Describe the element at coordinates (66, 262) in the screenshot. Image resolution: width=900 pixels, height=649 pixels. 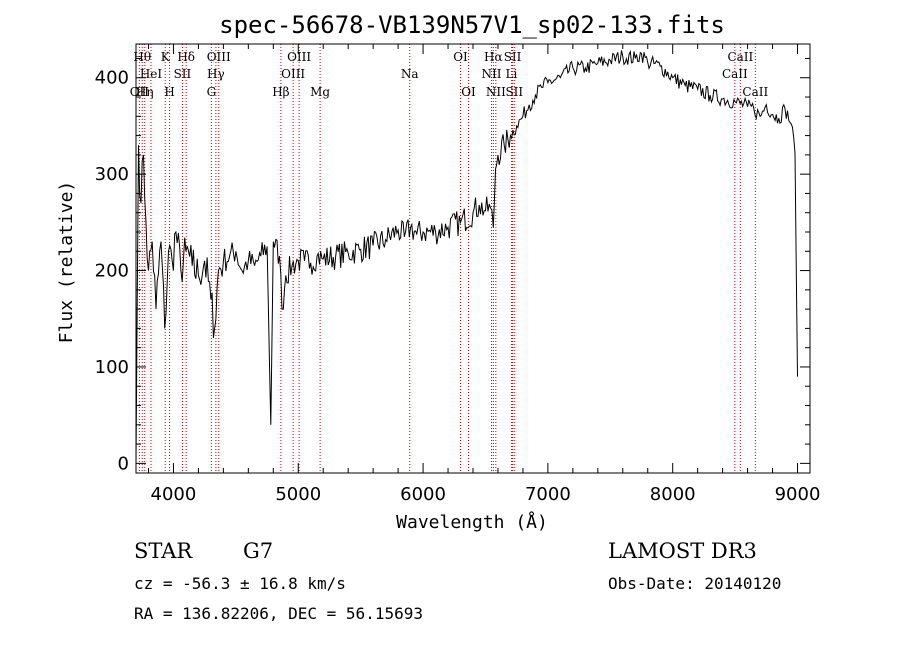
I see `y-axis-label: Flux (relative)` at that location.